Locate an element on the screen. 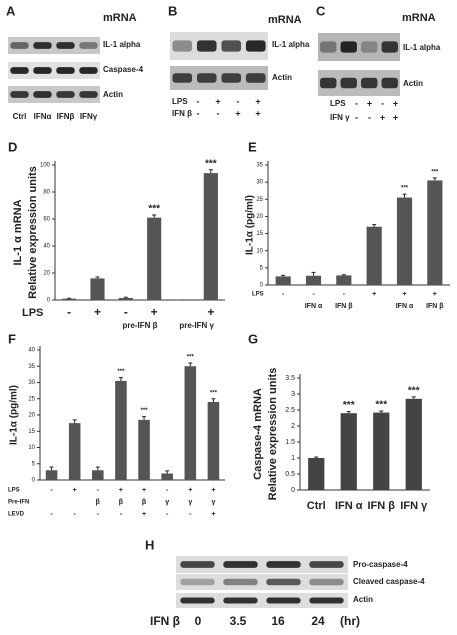 This screenshot has width=457, height=635. y-tick-label: 25 is located at coordinates (31, 399).